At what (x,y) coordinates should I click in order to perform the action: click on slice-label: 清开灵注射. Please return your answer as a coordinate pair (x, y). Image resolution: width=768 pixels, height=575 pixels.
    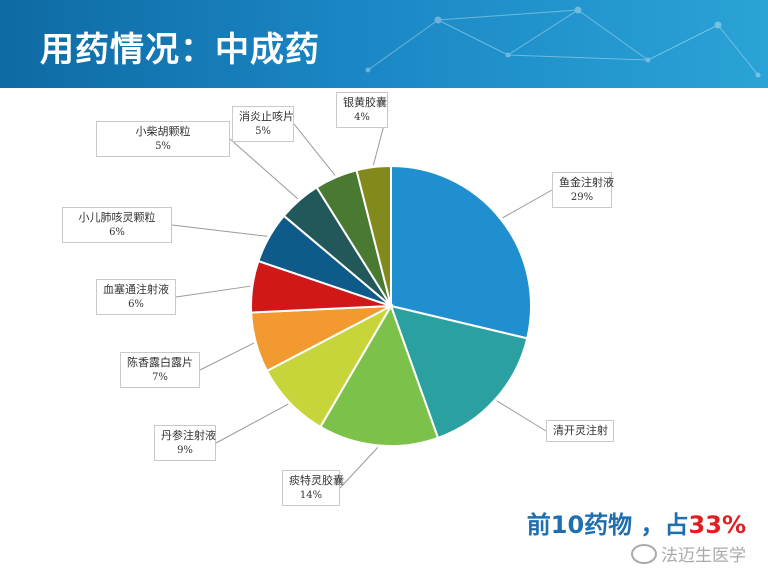
    Looking at the image, I should click on (580, 431).